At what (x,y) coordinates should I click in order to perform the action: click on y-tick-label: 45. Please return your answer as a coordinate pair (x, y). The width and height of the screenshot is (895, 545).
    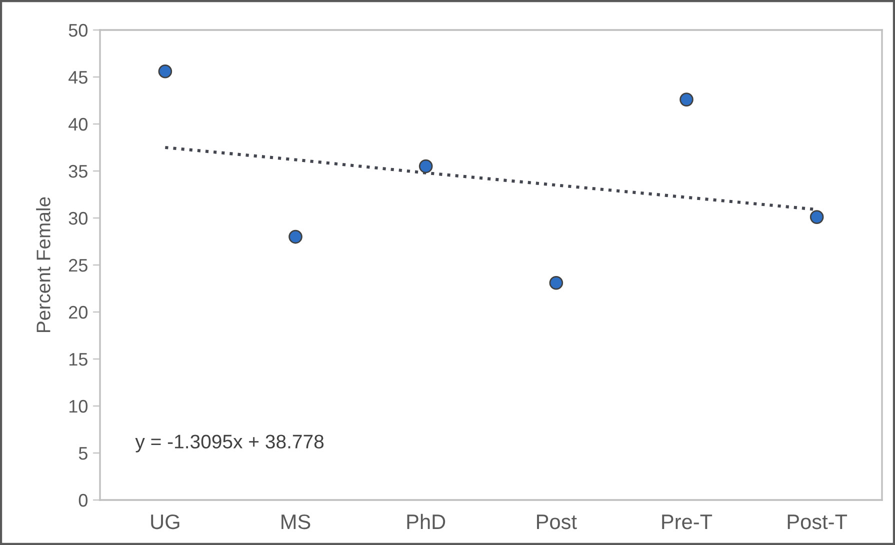
    Looking at the image, I should click on (78, 77).